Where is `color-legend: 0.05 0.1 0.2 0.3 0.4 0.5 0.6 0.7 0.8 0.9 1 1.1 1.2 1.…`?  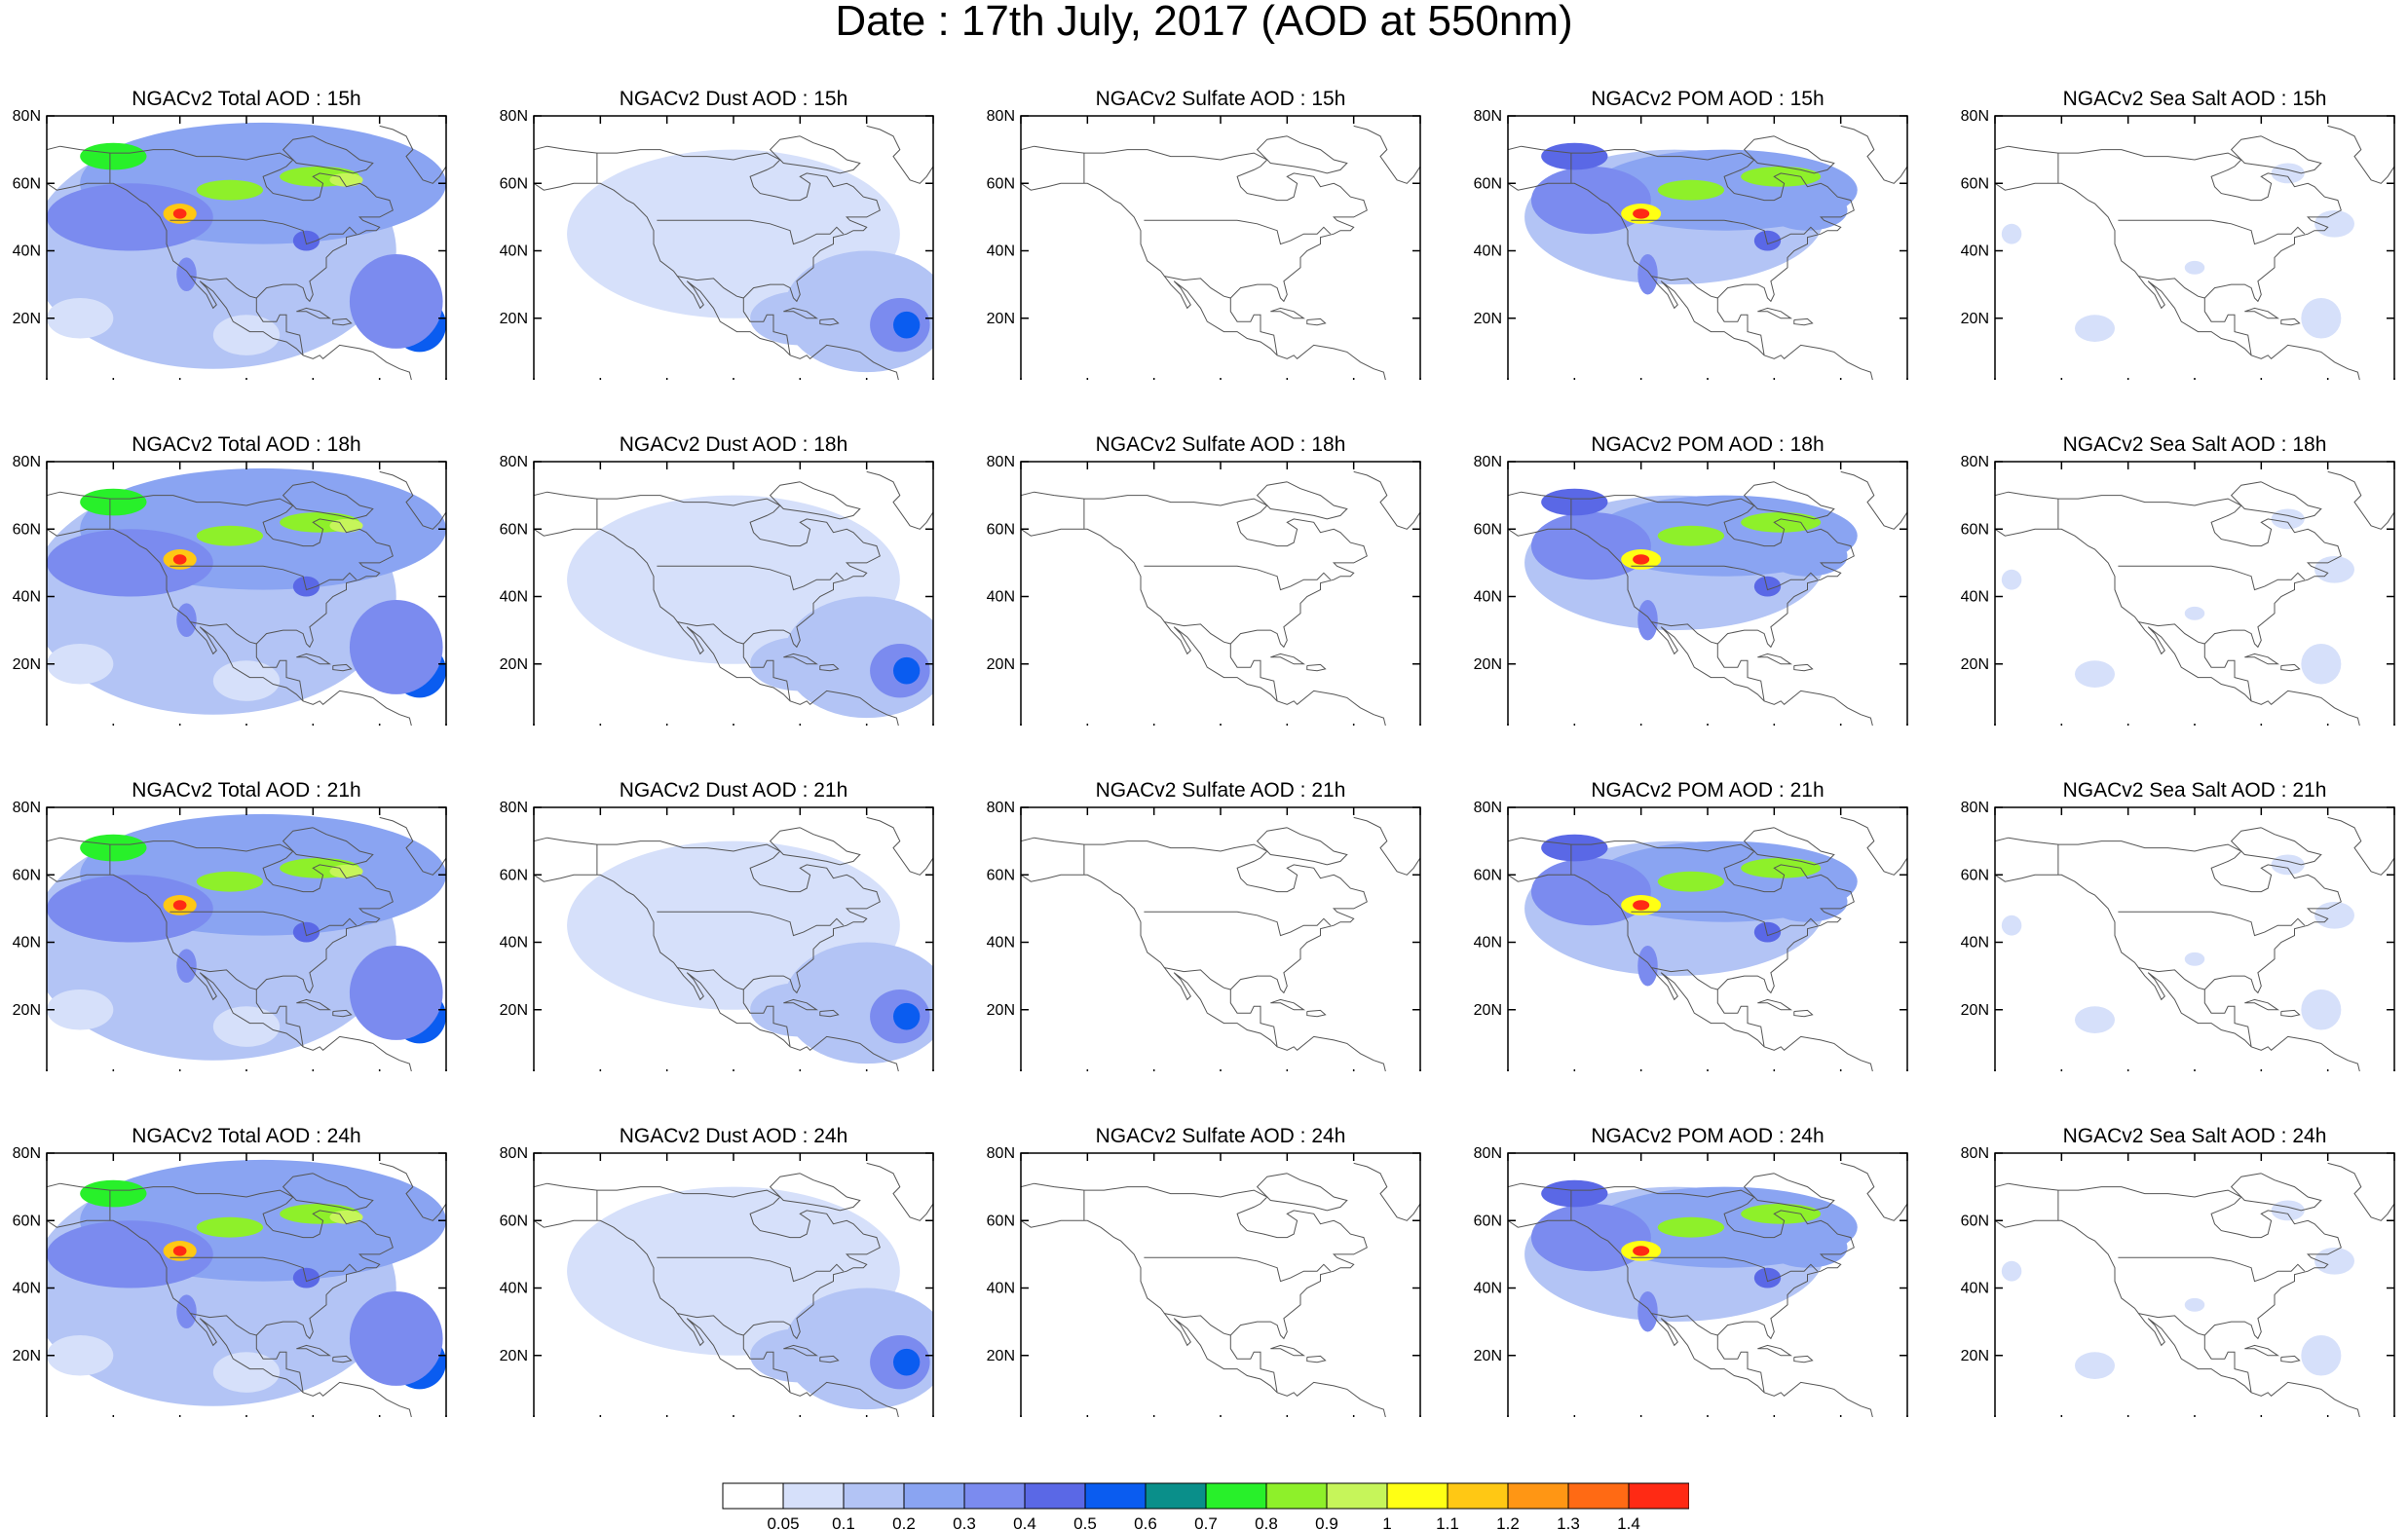 color-legend: 0.05 0.1 0.2 0.3 0.4 0.5 0.6 0.7 0.8 0.9 1 1.1 1.2 1.… is located at coordinates (1204, 1506).